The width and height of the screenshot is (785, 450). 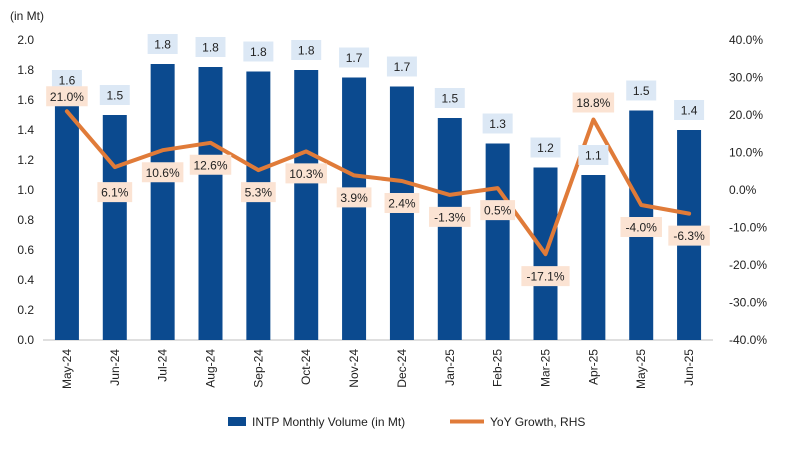 I want to click on y-left-tick-label: 0.6, so click(x=25, y=250).